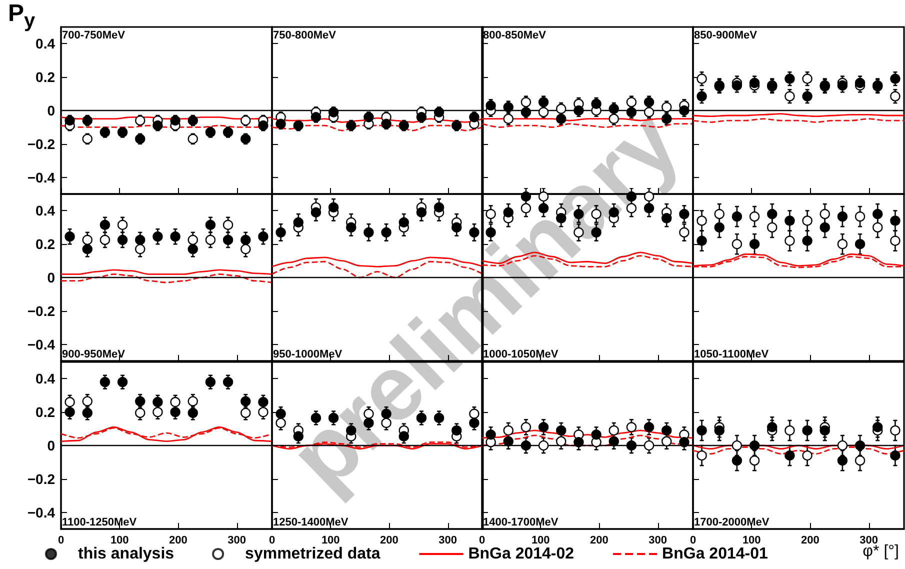 This screenshot has width=905, height=569. What do you see at coordinates (310, 522) in the screenshot?
I see `text: 1250-1400MeV` at bounding box center [310, 522].